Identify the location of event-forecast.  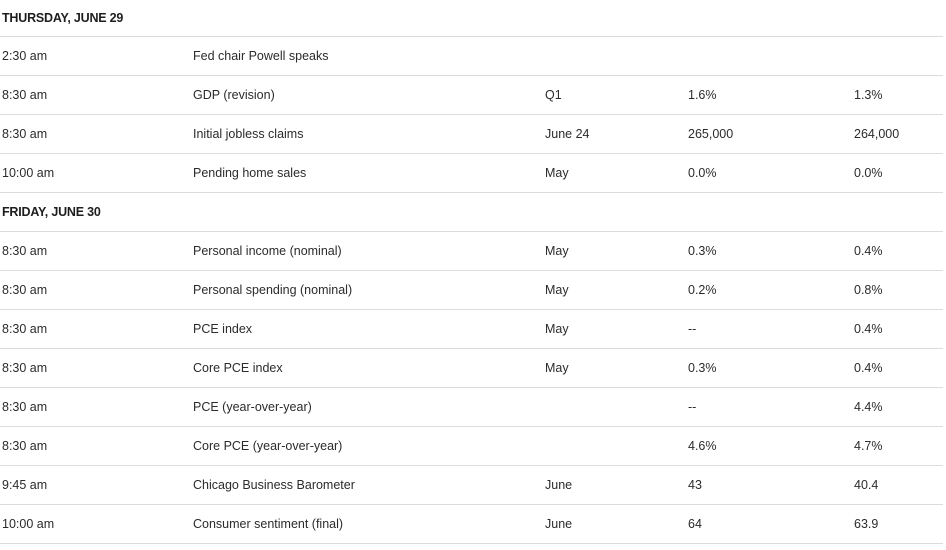
(769, 56).